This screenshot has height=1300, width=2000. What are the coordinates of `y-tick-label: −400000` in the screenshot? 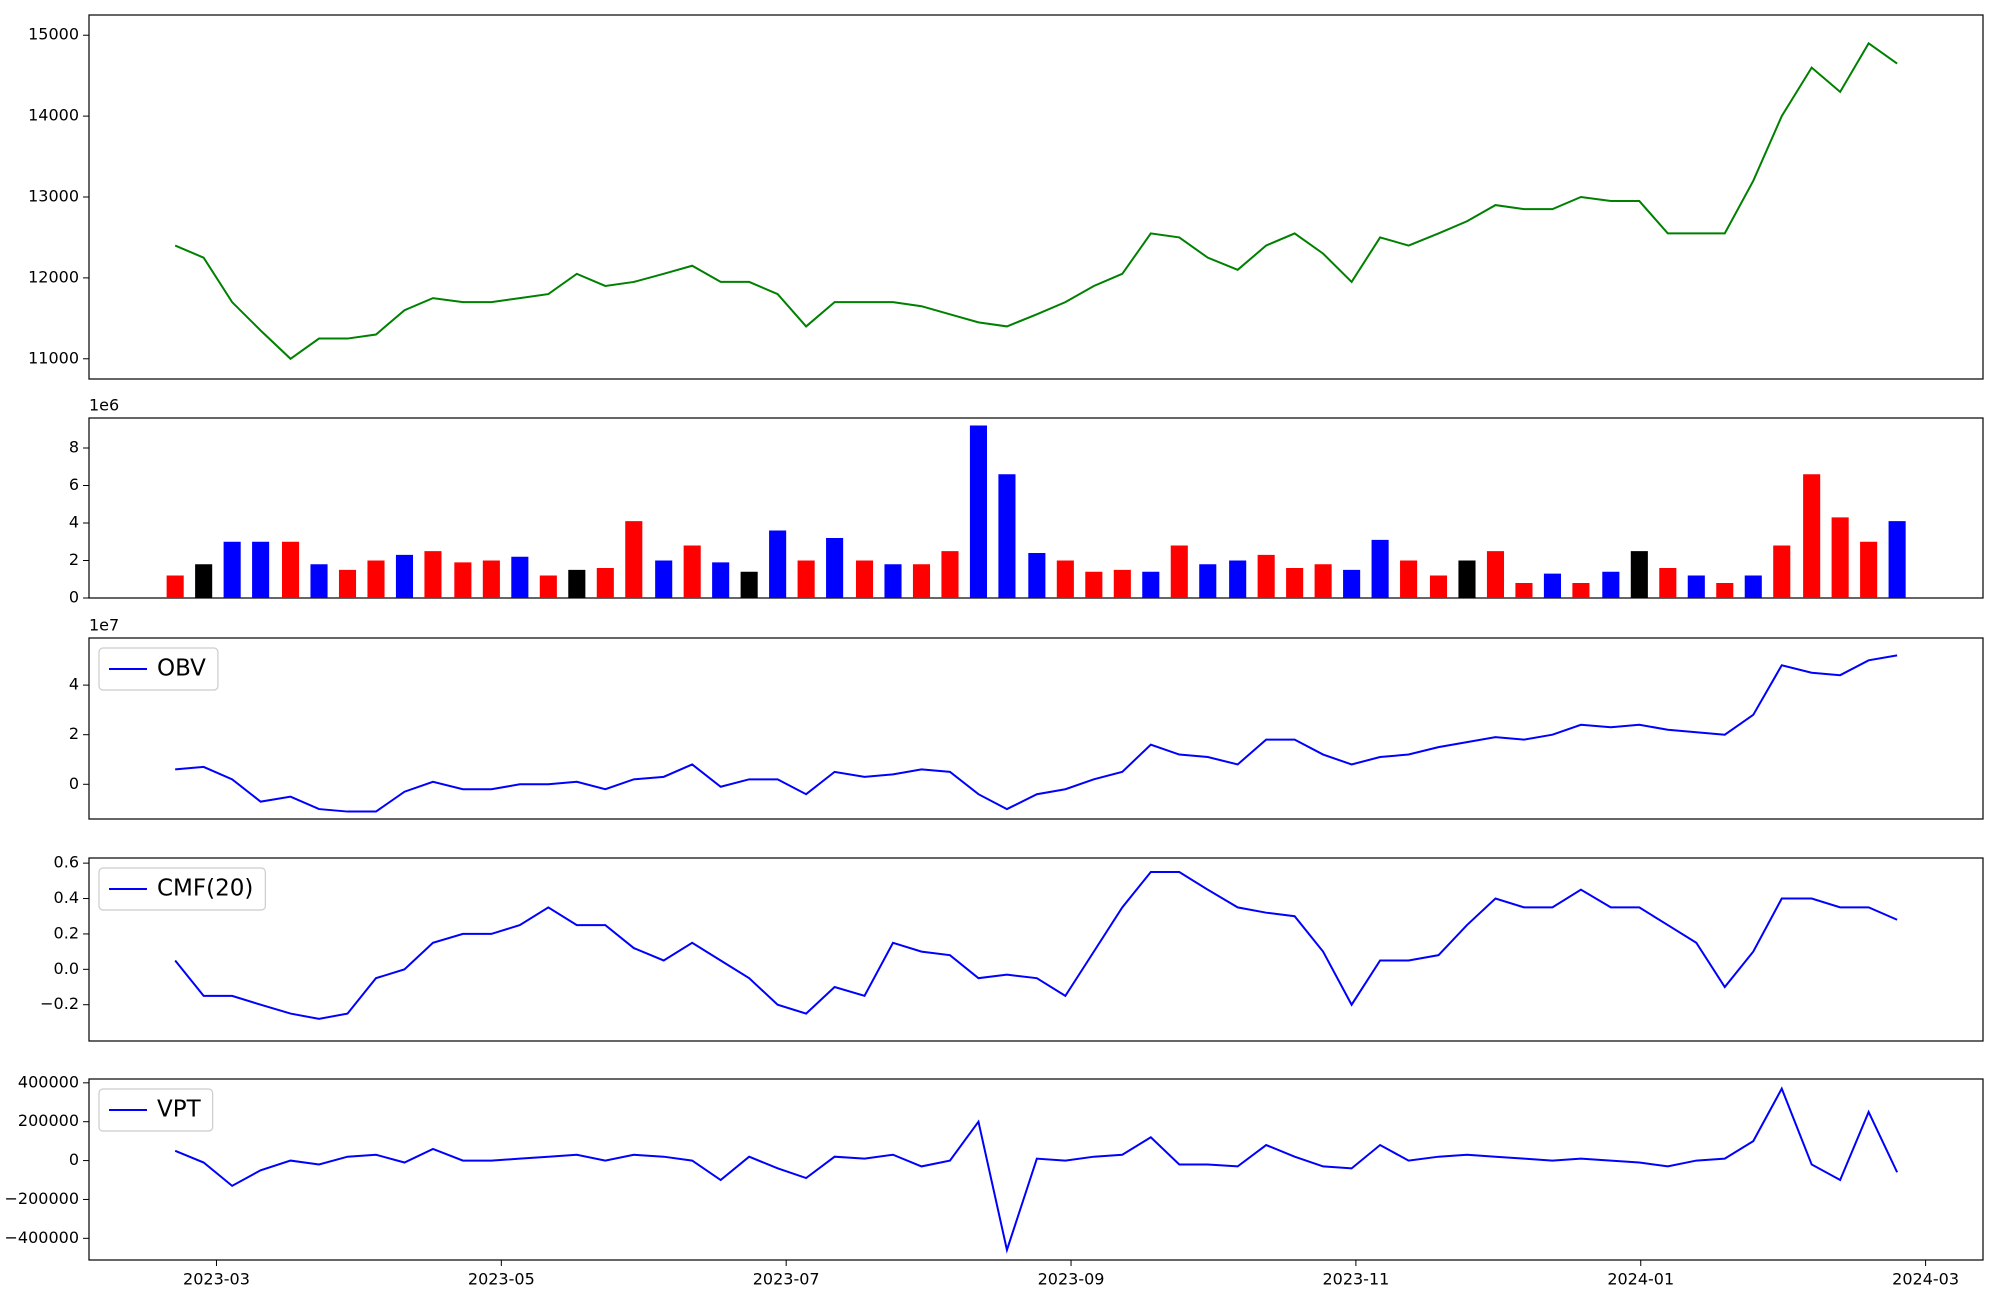 It's located at (42, 1237).